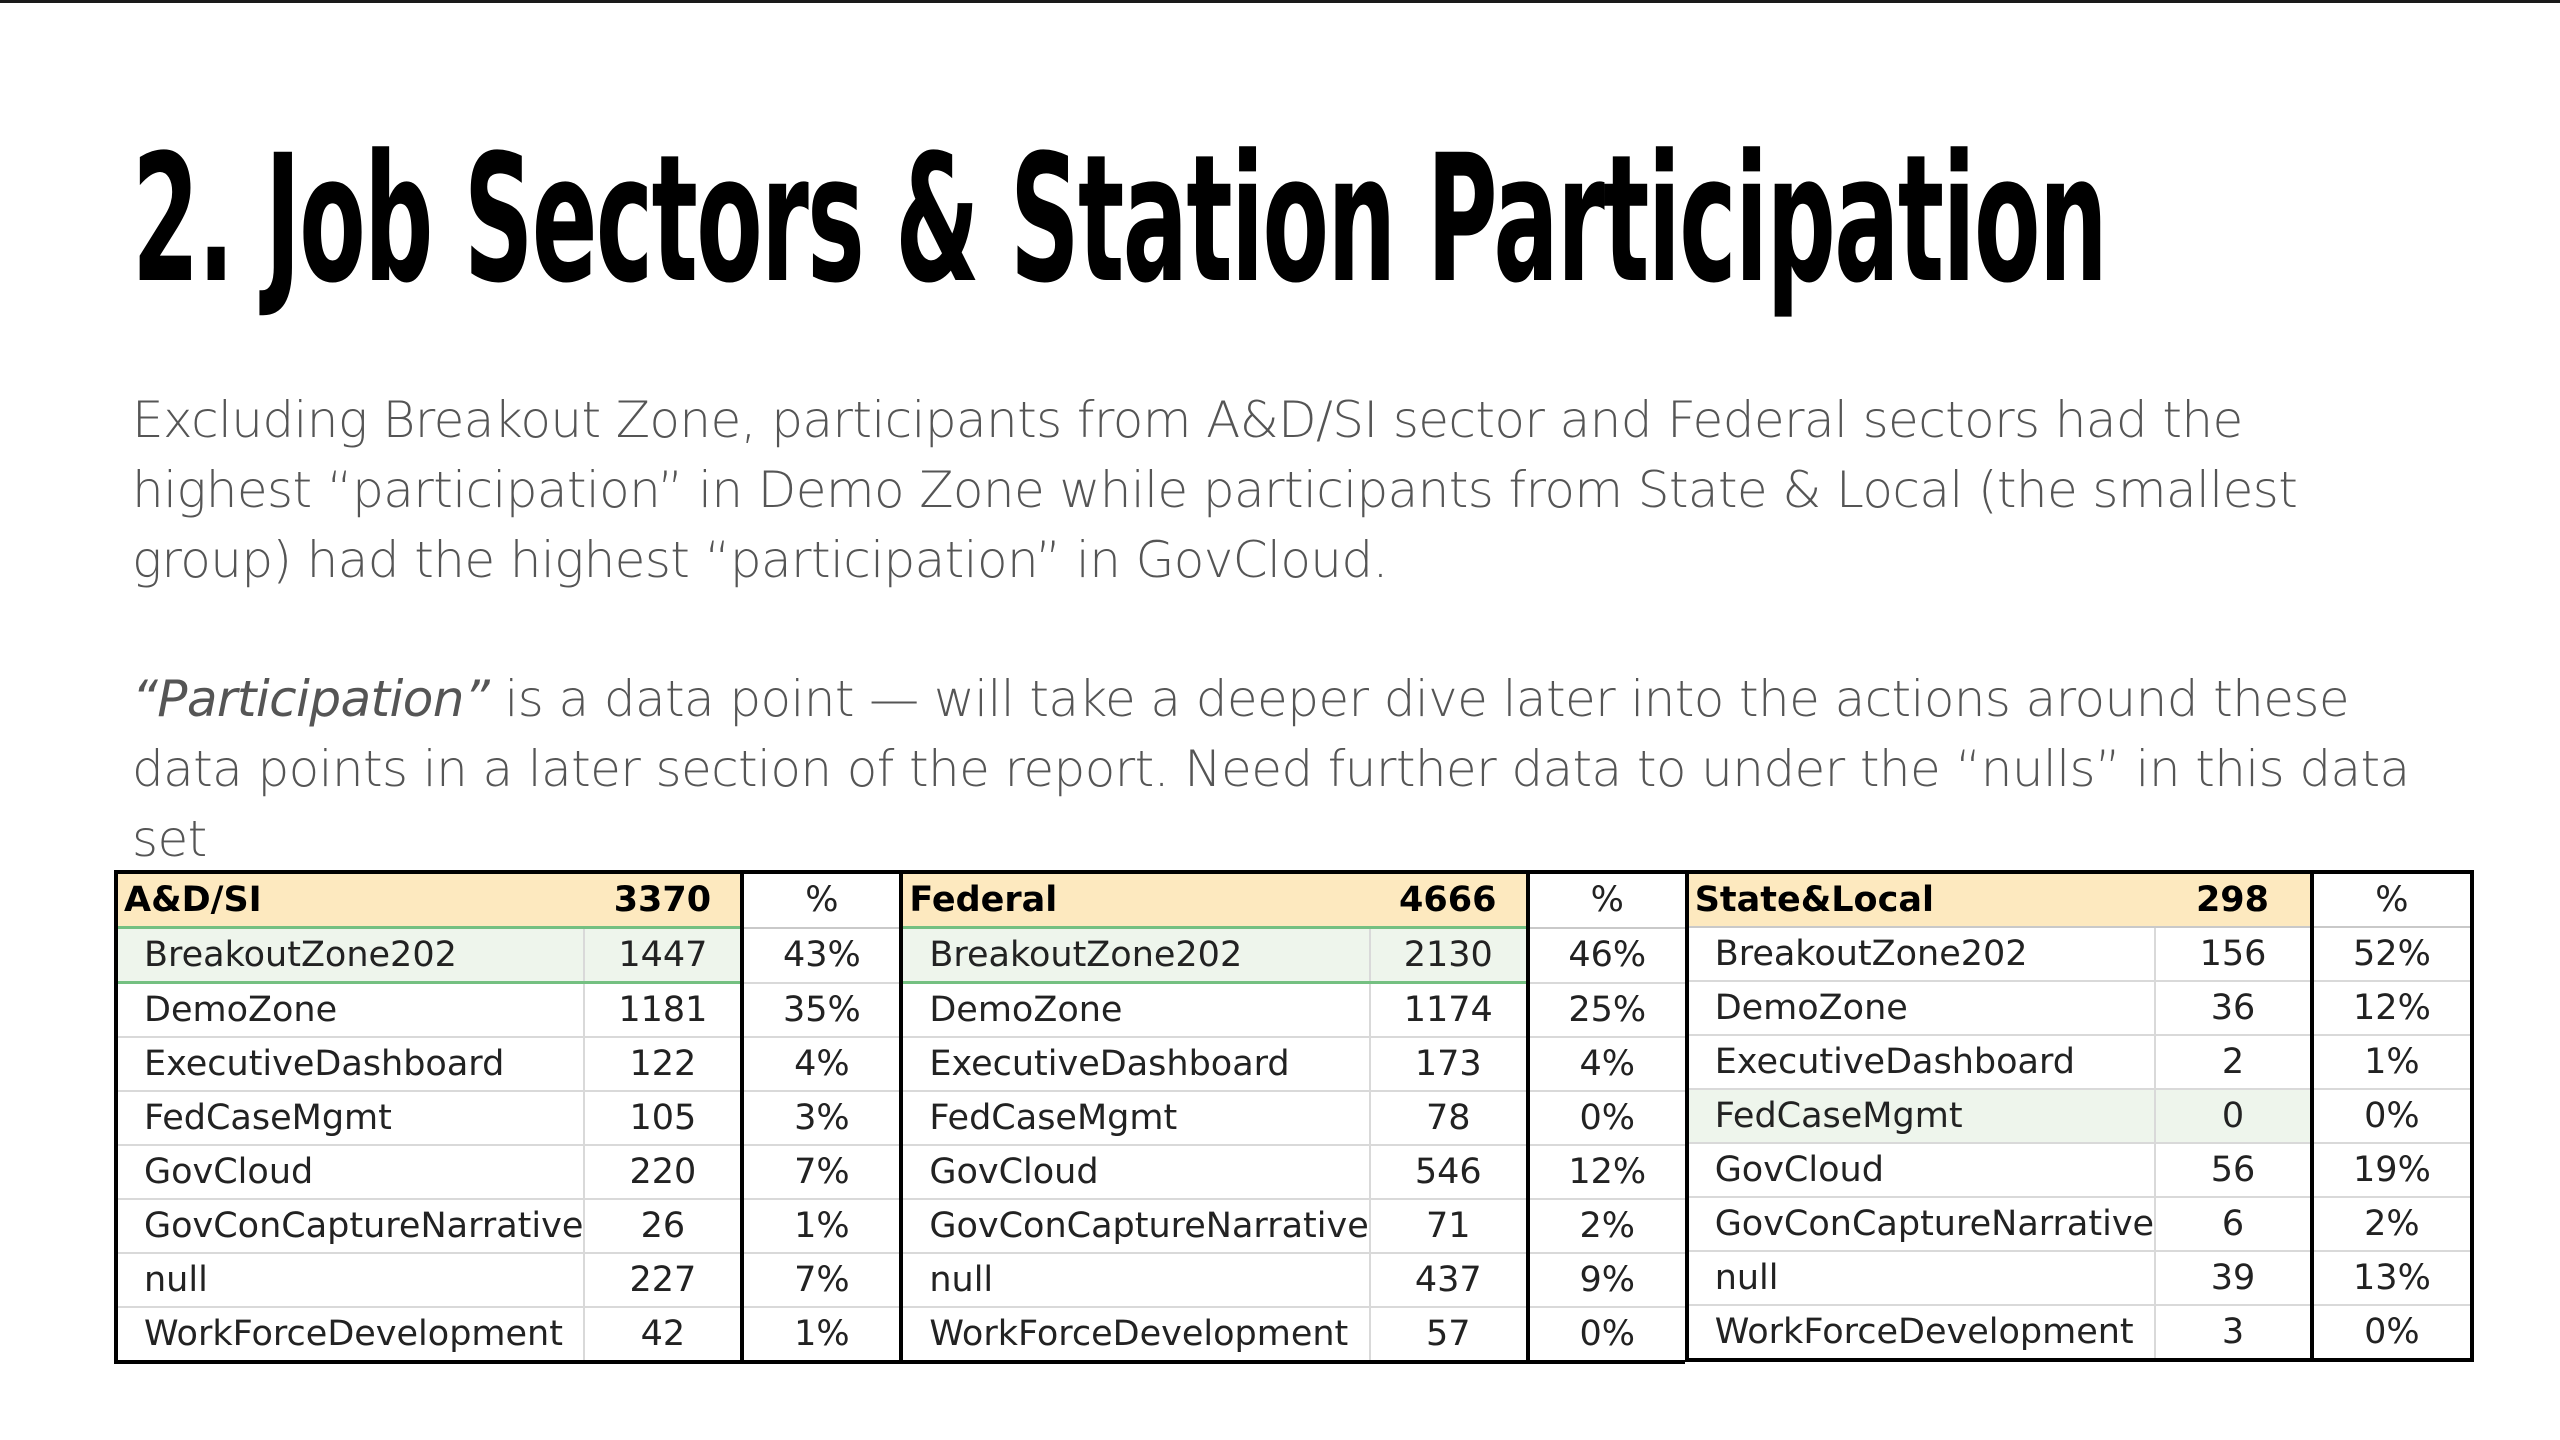 The height and width of the screenshot is (1440, 2560). What do you see at coordinates (663, 1280) in the screenshot?
I see `station-count: 227` at bounding box center [663, 1280].